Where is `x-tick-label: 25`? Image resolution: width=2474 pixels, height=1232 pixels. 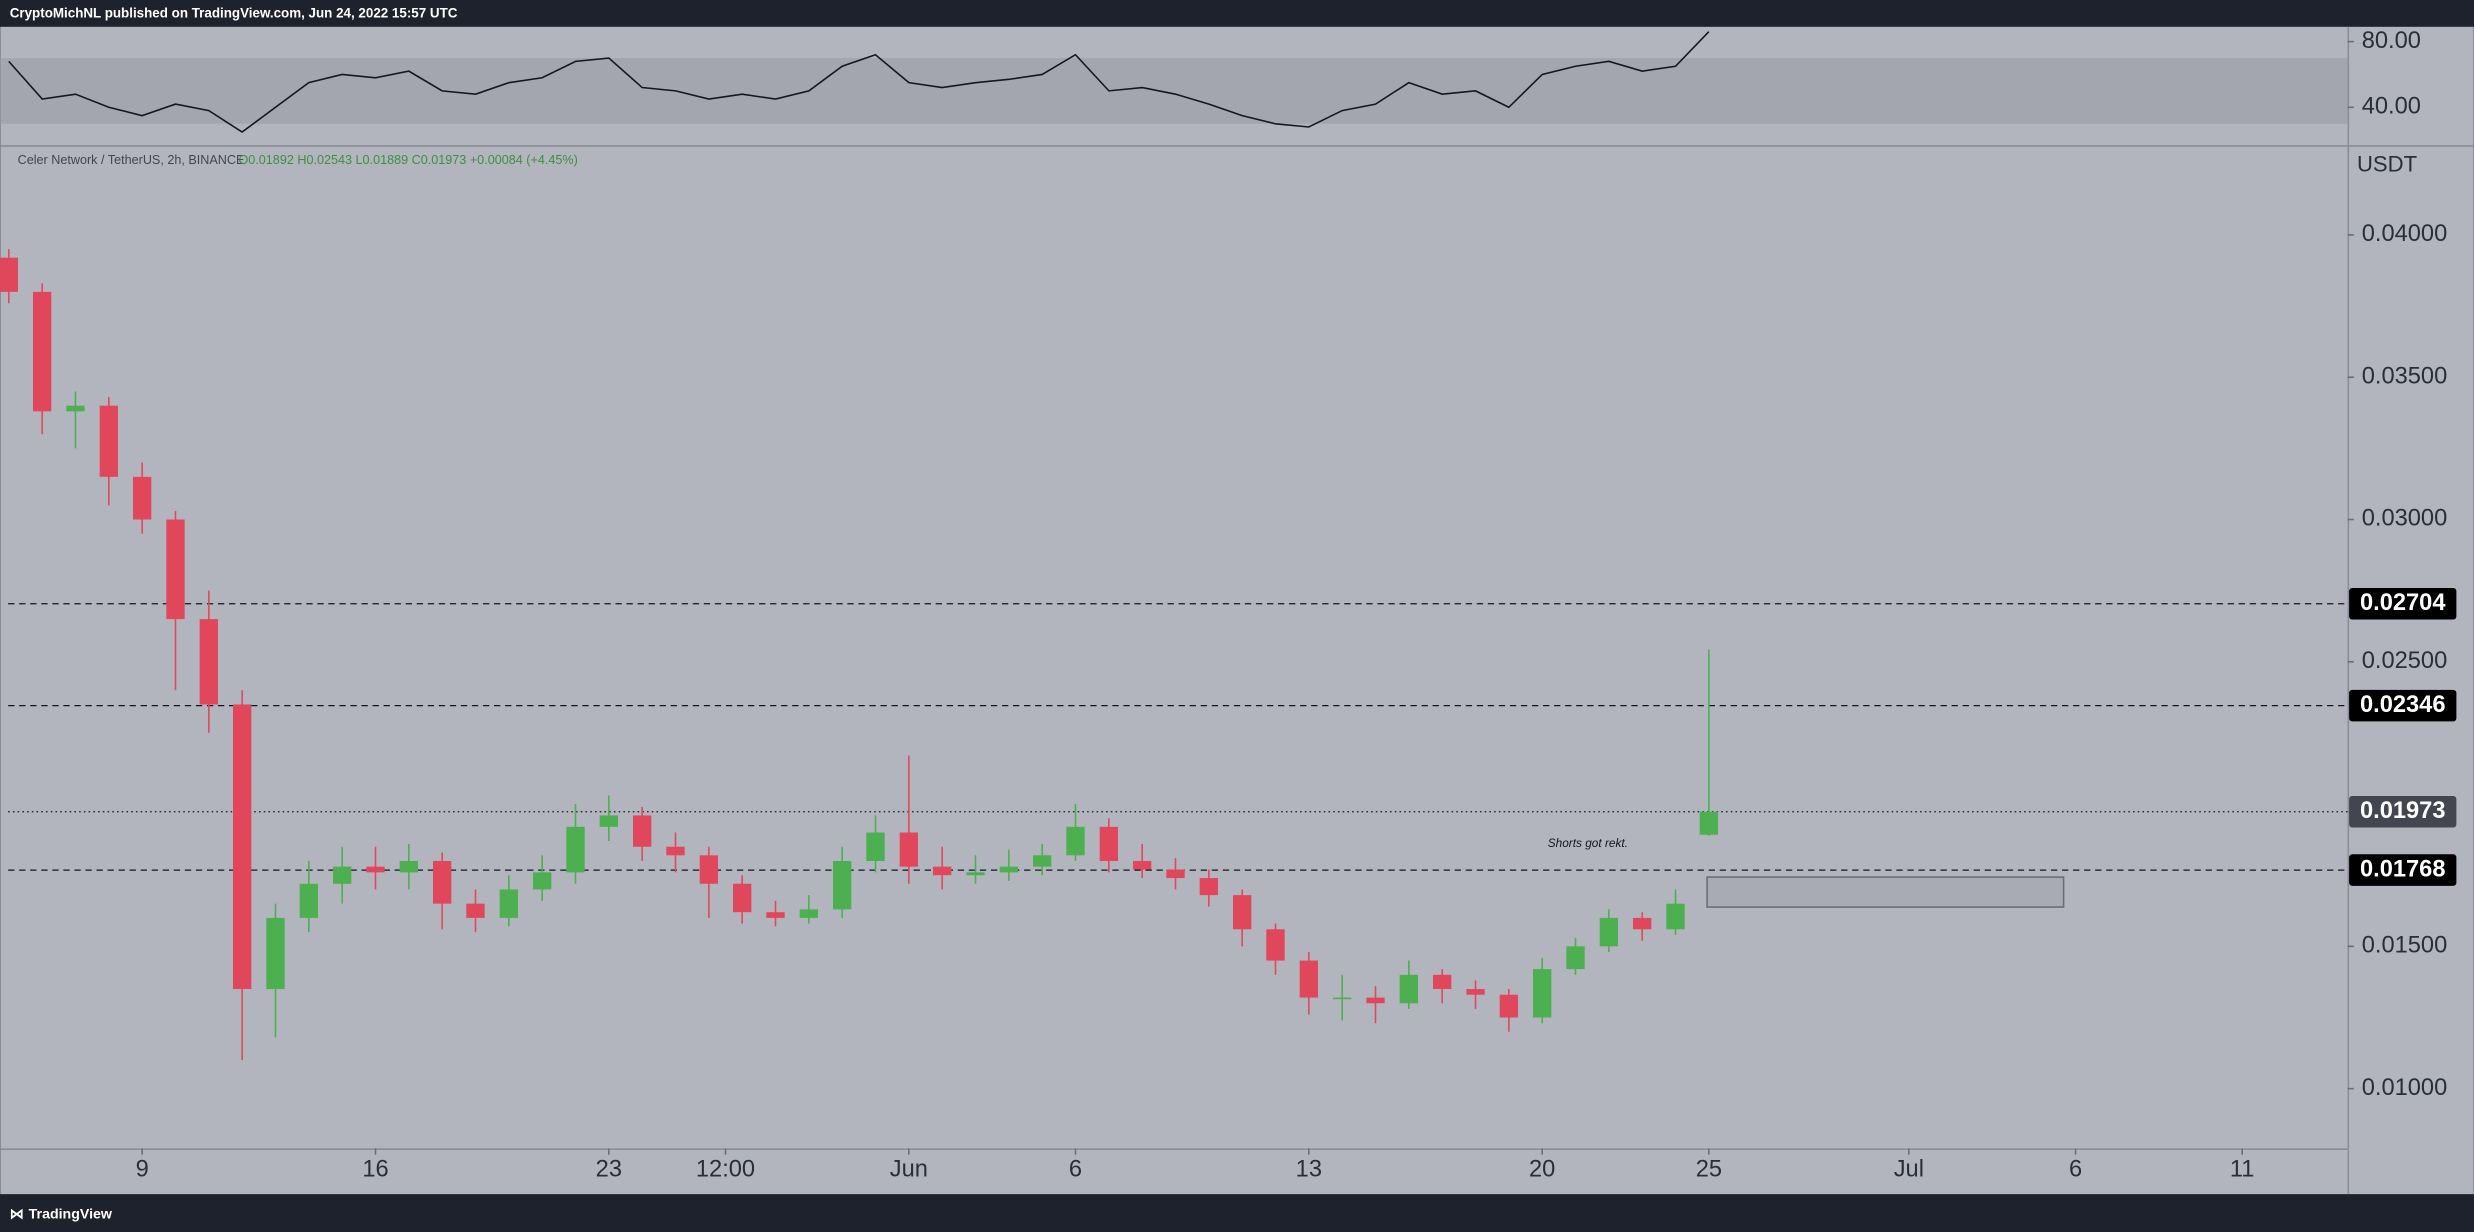
x-tick-label: 25 is located at coordinates (1709, 1170).